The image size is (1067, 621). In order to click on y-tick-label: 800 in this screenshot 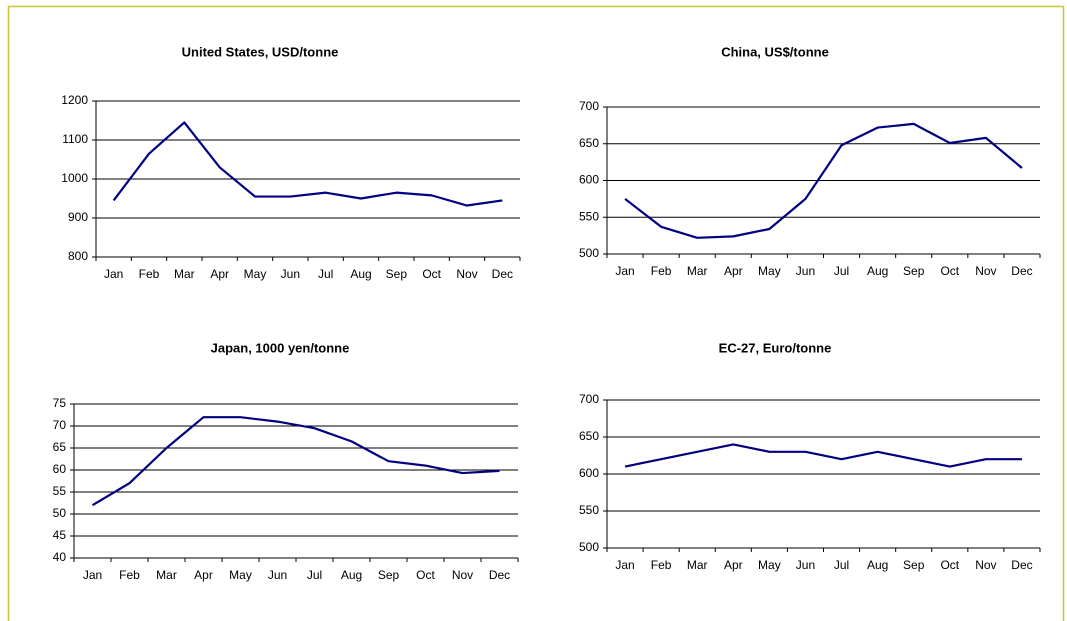, I will do `click(78, 256)`.